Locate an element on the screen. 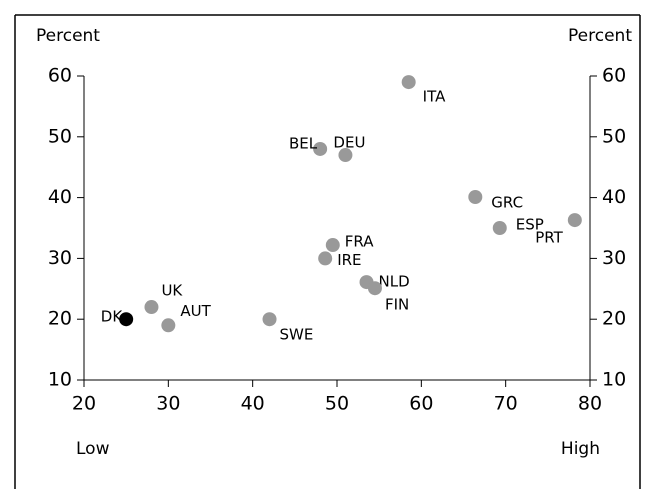 This screenshot has height=489, width=654. point-label: FIN is located at coordinates (397, 305).